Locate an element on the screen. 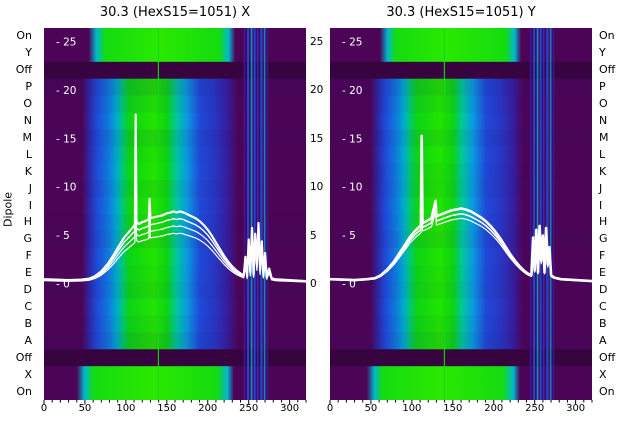  x-axis-ticks is located at coordinates (461, 402).